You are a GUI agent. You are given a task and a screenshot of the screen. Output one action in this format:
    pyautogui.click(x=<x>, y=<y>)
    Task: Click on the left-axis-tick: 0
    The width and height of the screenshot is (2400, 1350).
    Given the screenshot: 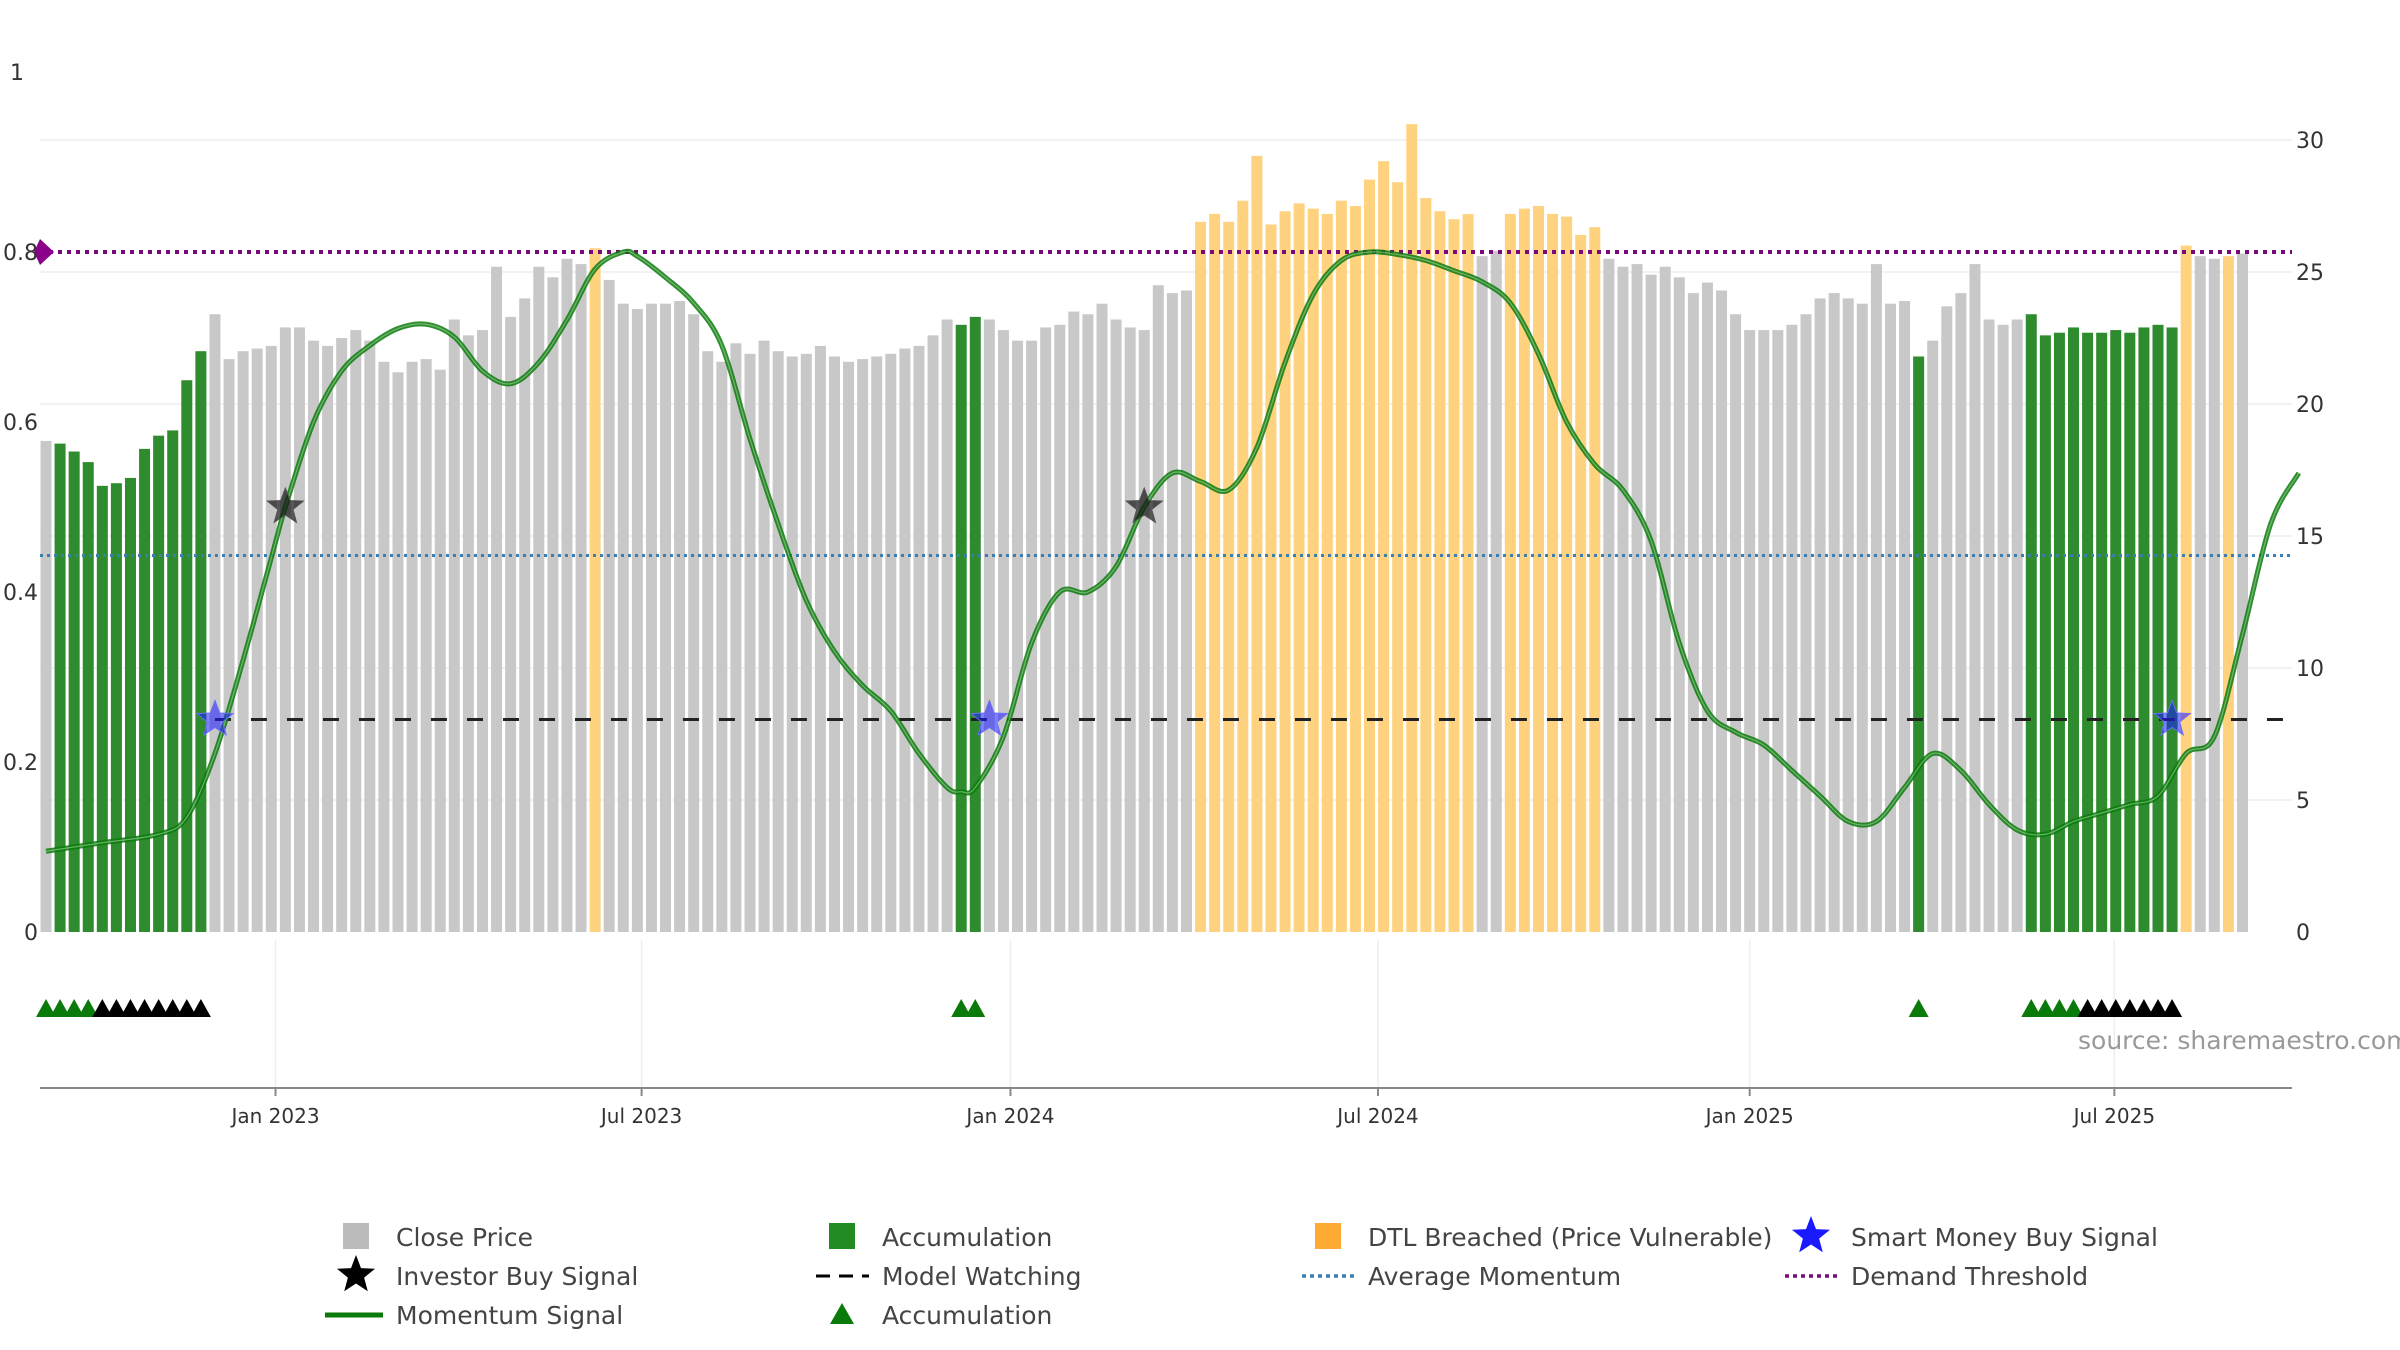 What is the action you would take?
    pyautogui.click(x=31, y=933)
    